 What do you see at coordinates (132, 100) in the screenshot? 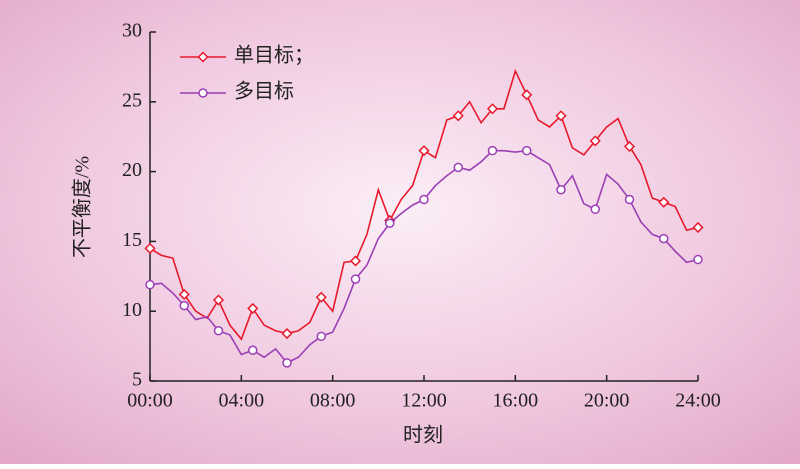
I see `y-tick-label: 25` at bounding box center [132, 100].